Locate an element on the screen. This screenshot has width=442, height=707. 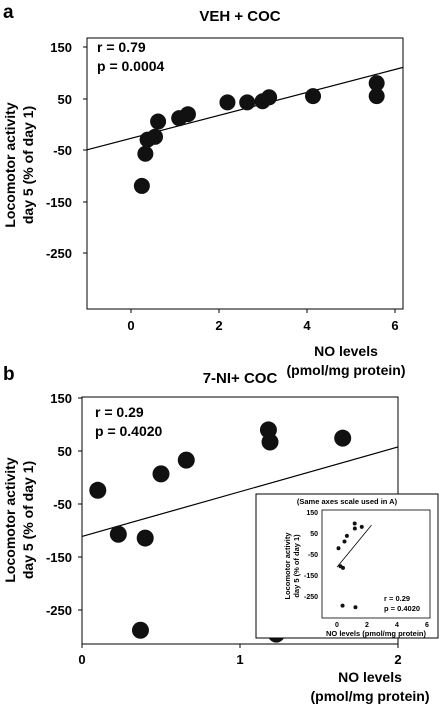
panel-a-y-axis: 150 50 -50 -150 -250 is located at coordinates (66, 150).